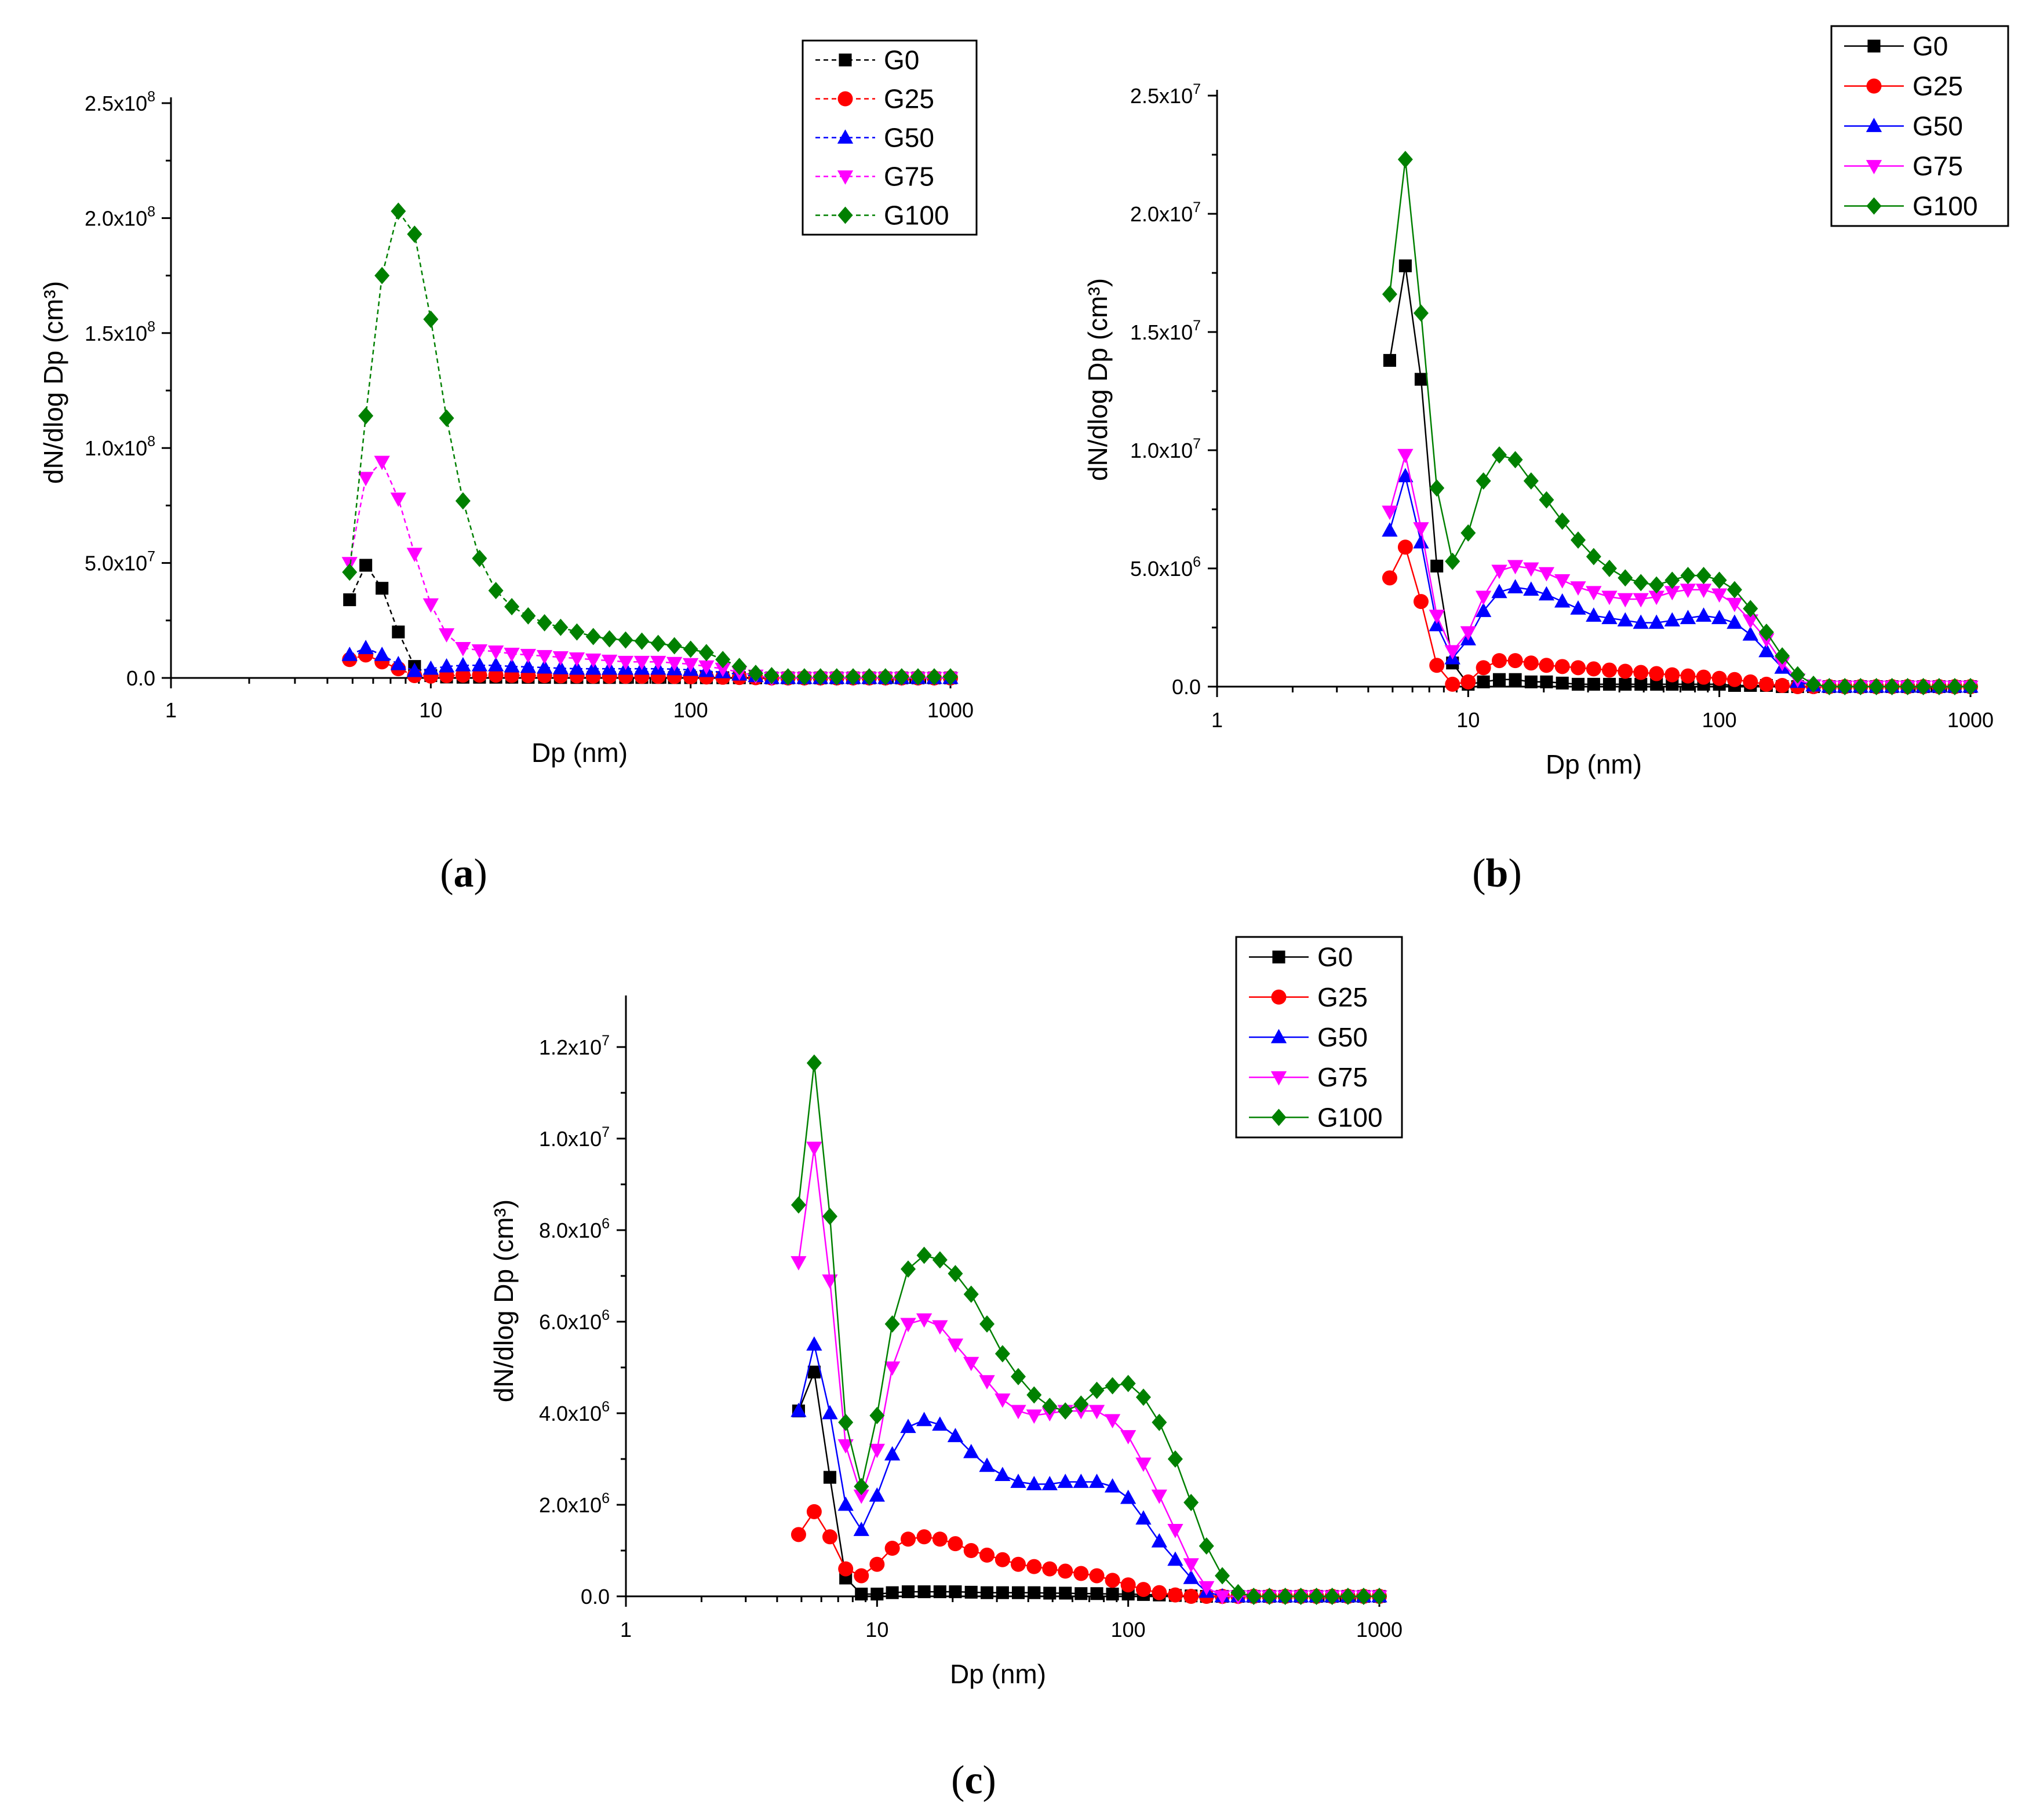  I want to click on y-tick-label-b: 2.0x10⁷, so click(1165, 212).